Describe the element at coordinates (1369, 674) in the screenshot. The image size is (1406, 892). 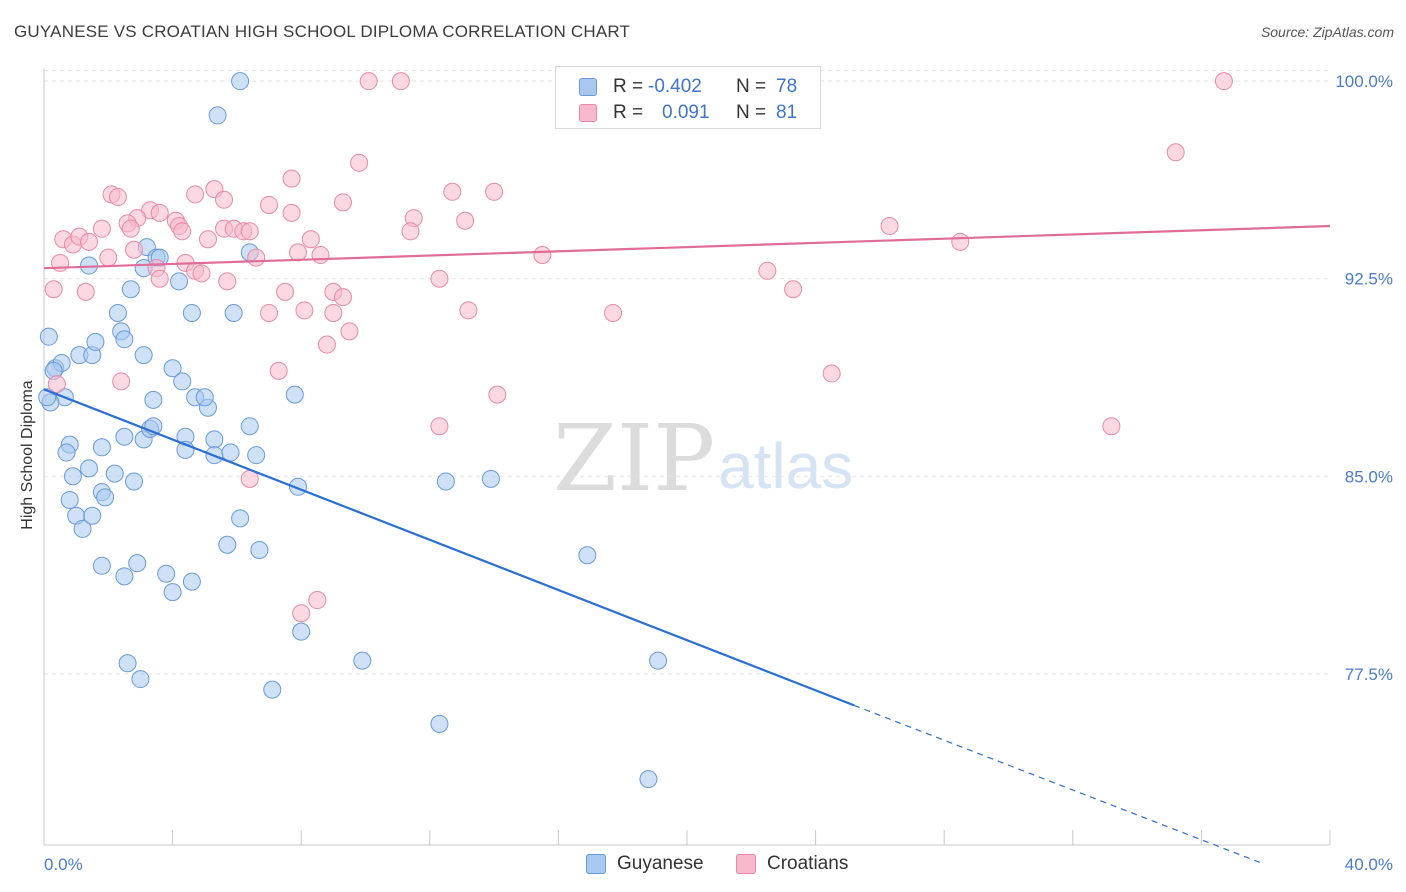
I see `y-tick-label: 77.5%` at that location.